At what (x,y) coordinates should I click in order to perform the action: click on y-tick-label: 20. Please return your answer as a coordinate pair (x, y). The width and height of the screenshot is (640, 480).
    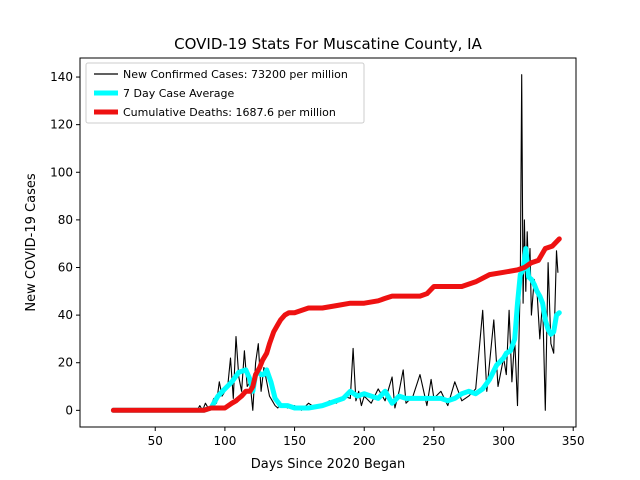
    Looking at the image, I should click on (65, 363).